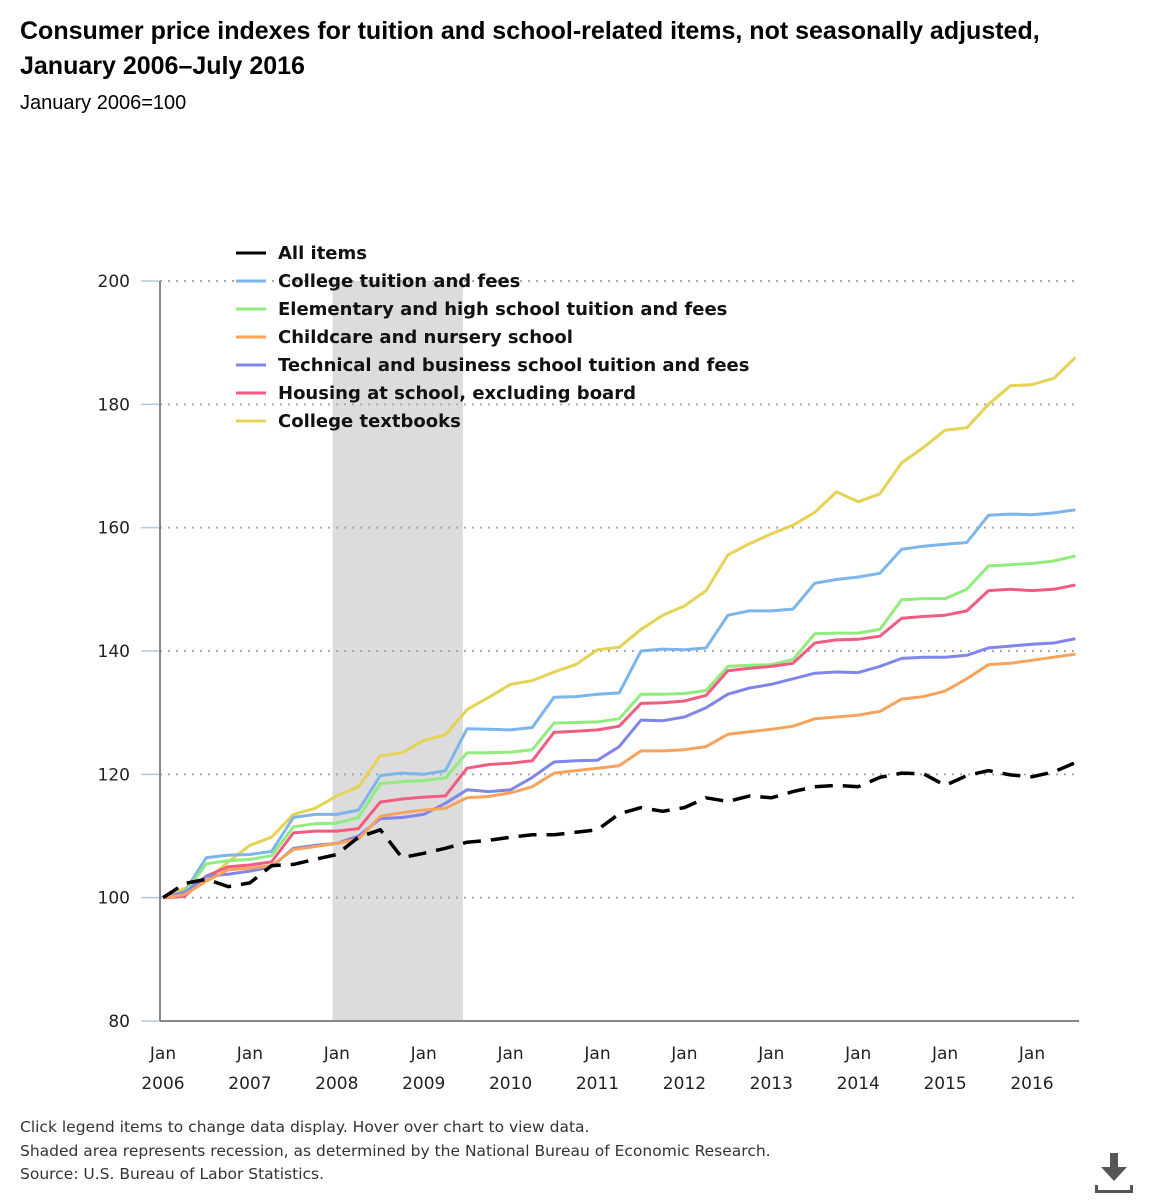  Describe the element at coordinates (399, 281) in the screenshot. I see `legend-label: College tuition and fees` at that location.